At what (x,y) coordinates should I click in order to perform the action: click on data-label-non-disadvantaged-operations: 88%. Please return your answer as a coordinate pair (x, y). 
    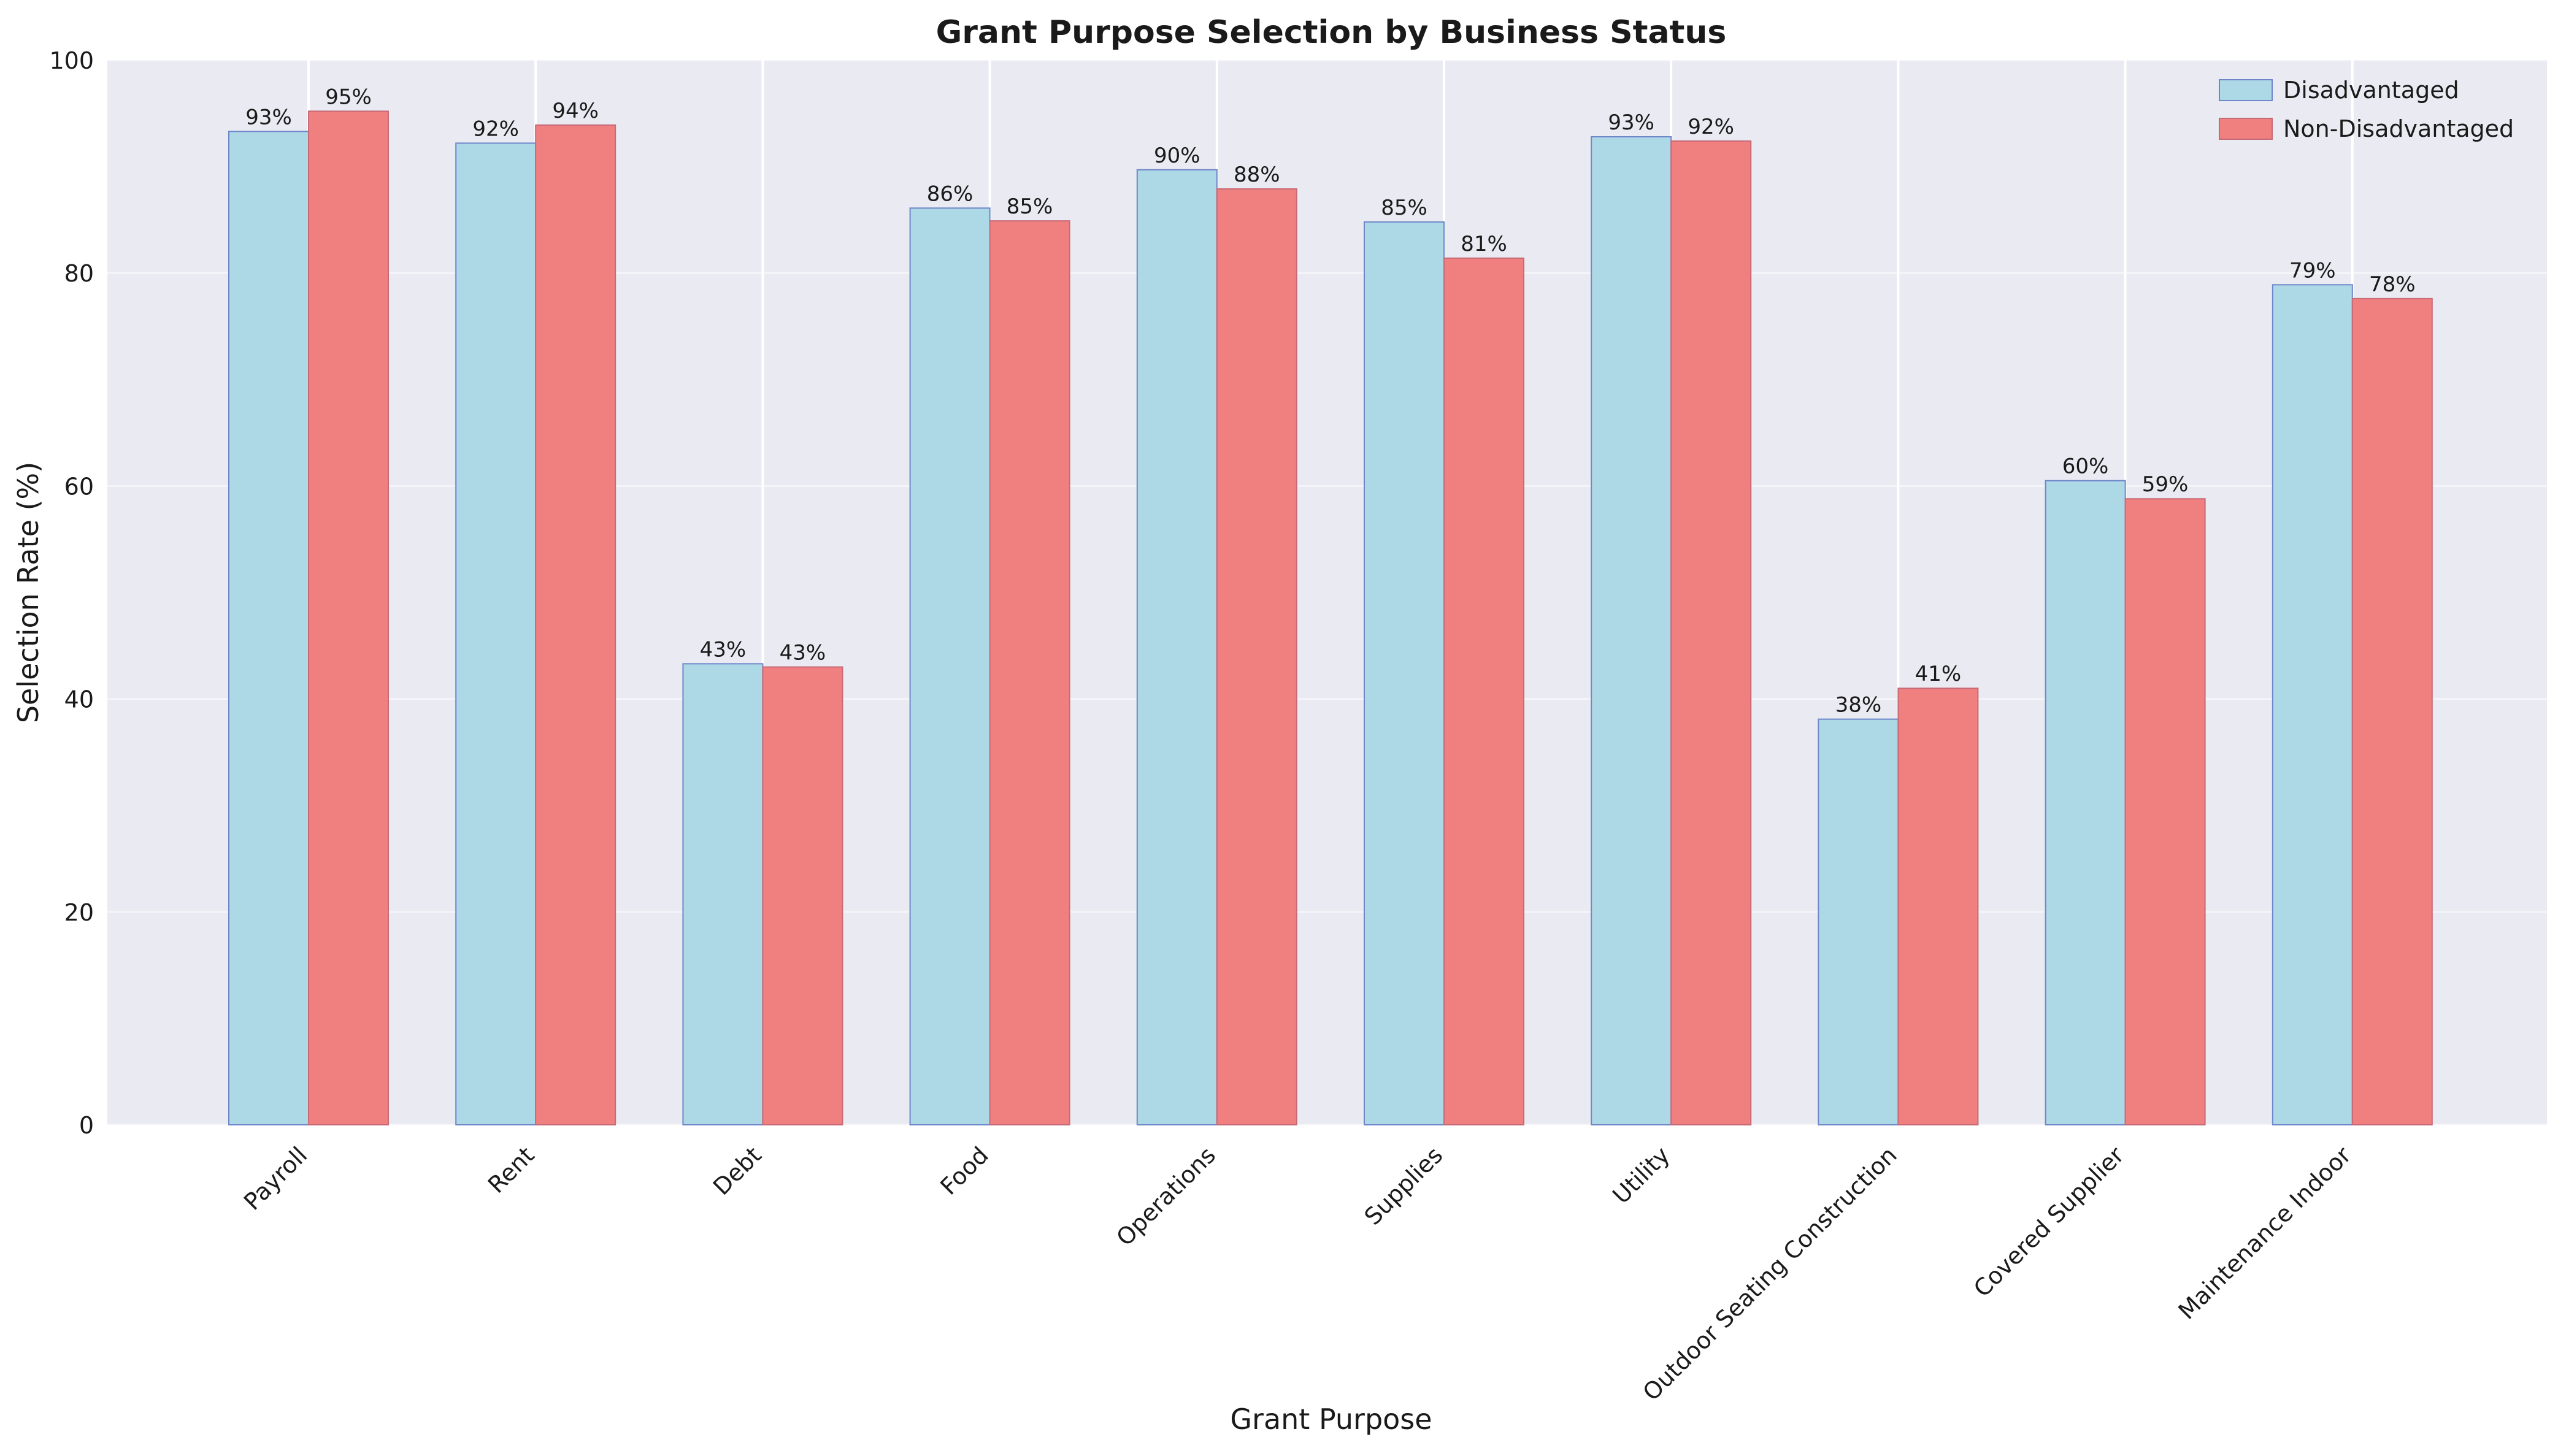
    Looking at the image, I should click on (1257, 175).